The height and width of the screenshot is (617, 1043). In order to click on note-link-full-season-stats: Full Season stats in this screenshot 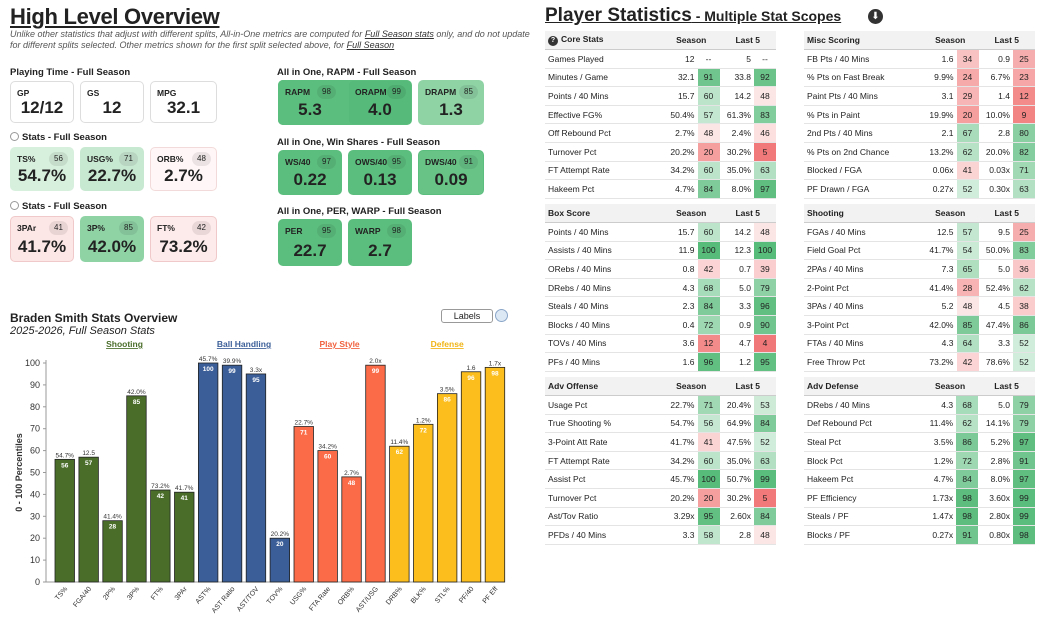, I will do `click(399, 34)`.